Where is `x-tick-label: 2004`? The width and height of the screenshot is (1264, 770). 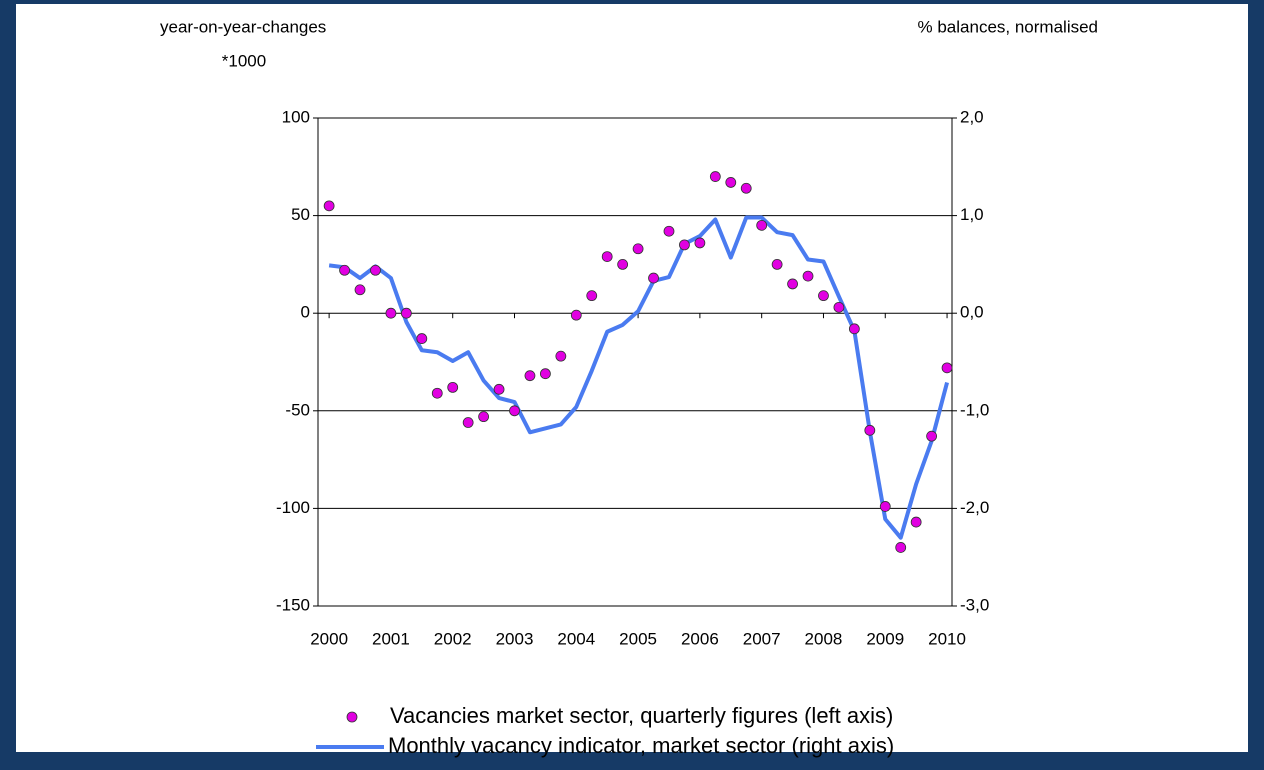 x-tick-label: 2004 is located at coordinates (576, 638).